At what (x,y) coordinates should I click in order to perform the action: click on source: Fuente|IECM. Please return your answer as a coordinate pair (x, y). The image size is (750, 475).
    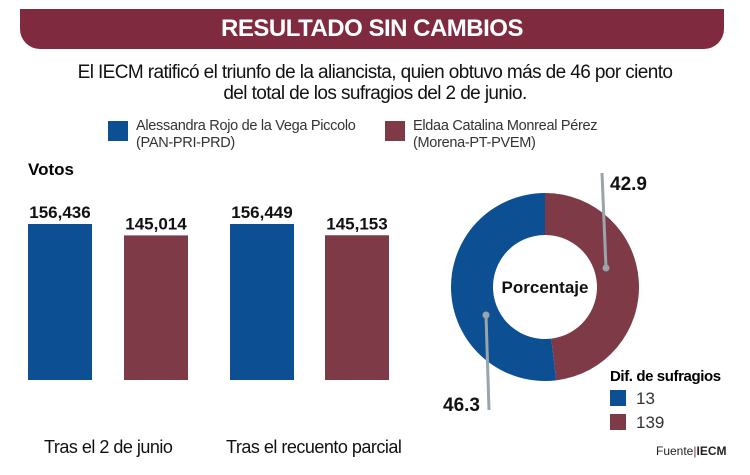
    Looking at the image, I should click on (691, 451).